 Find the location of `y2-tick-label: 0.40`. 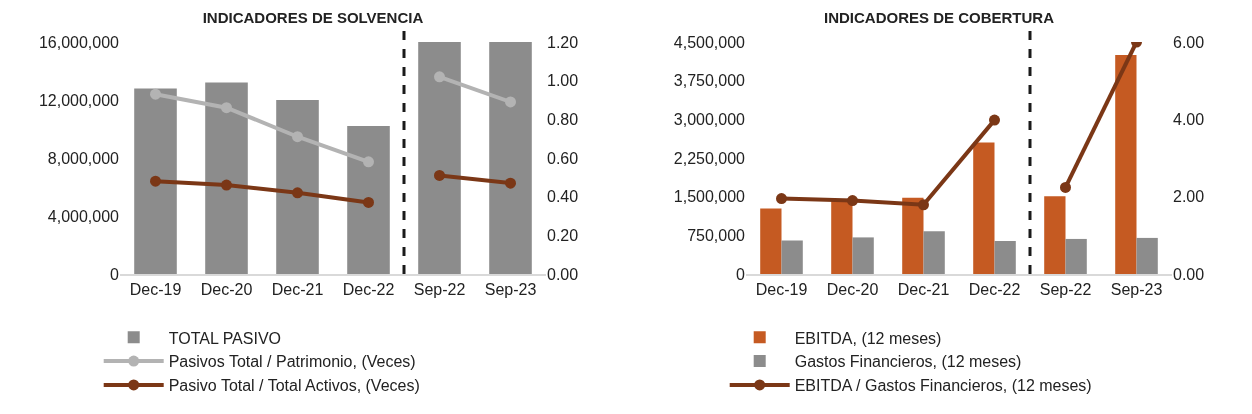

y2-tick-label: 0.40 is located at coordinates (563, 197).